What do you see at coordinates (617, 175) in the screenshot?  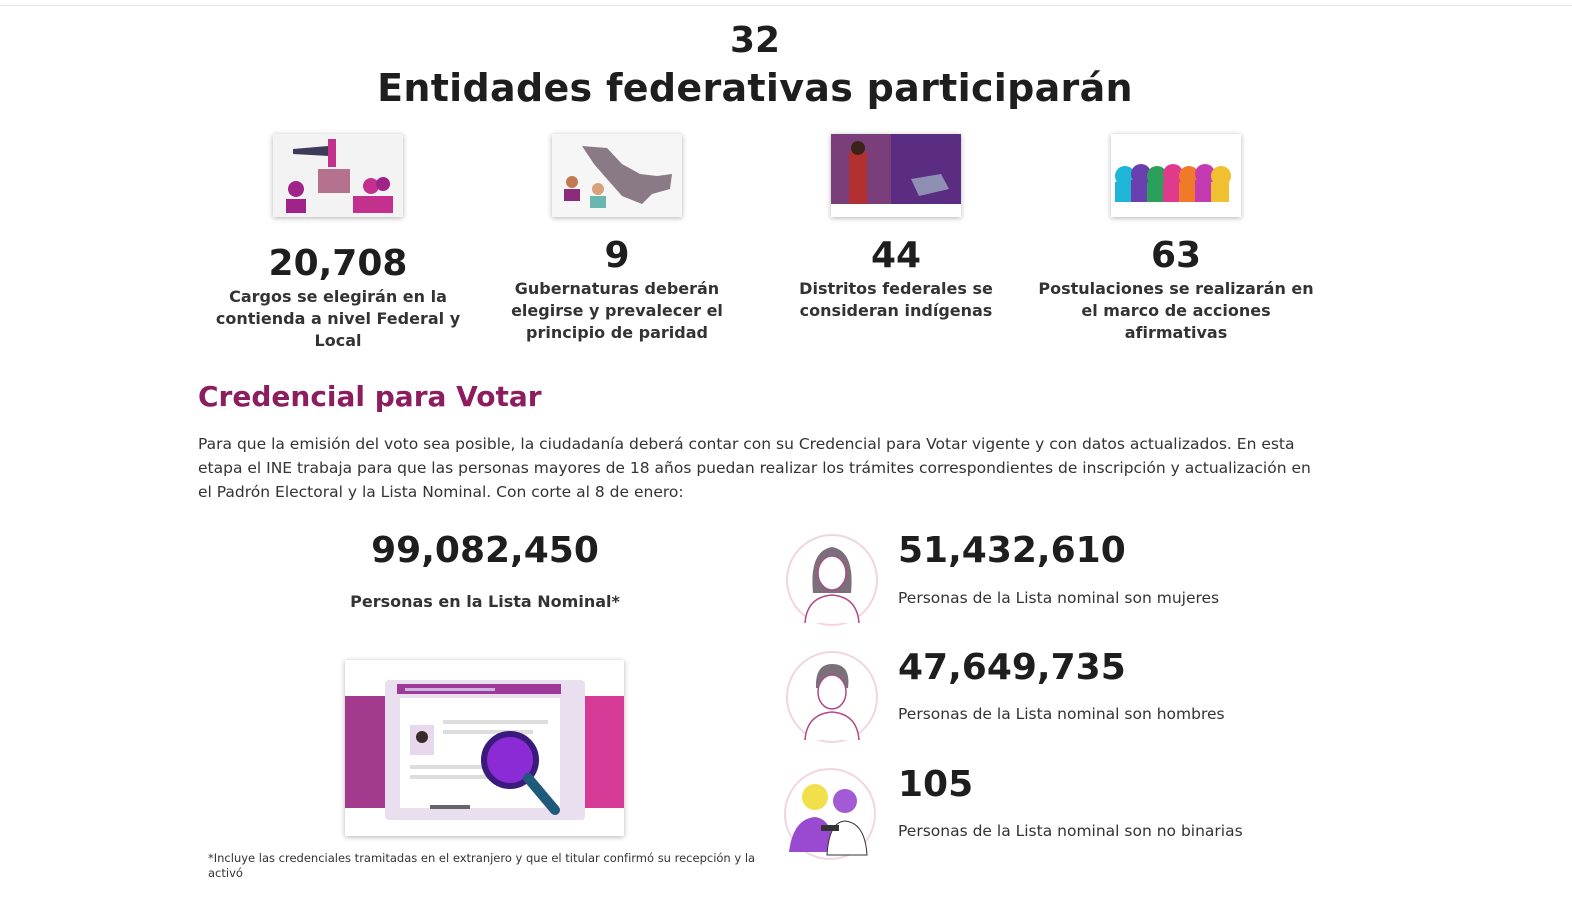 I see `thumb-map` at bounding box center [617, 175].